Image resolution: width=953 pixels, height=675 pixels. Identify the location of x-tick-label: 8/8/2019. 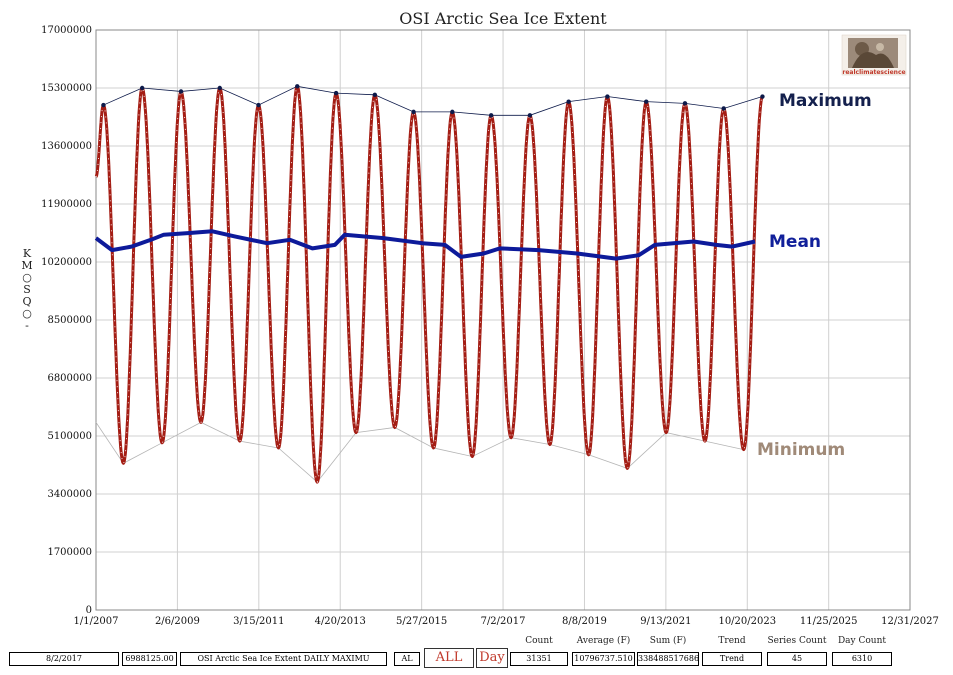
(584, 621).